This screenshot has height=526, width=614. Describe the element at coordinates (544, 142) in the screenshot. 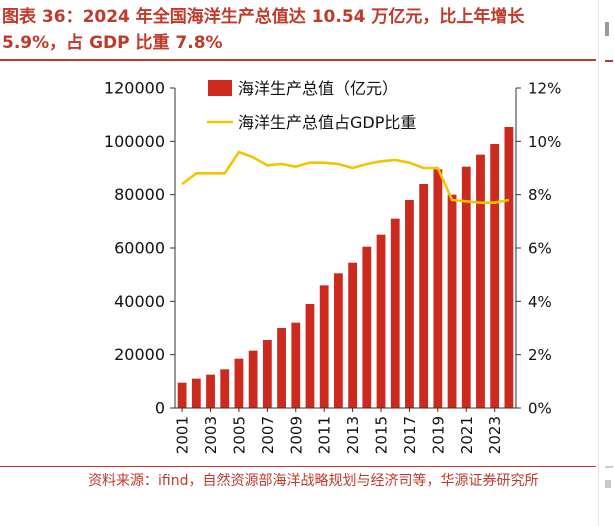

I see `y-right-tick-label: 10%` at that location.